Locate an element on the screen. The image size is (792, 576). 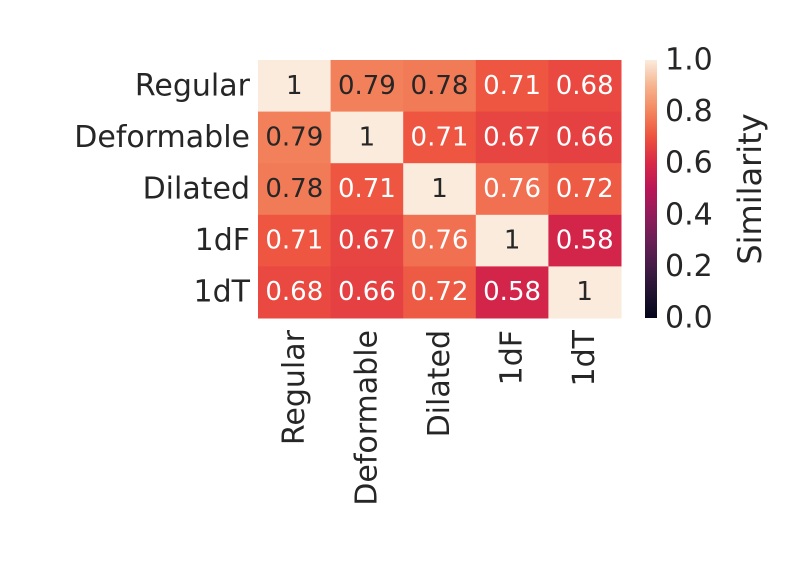
y-axis-tick-labels: Regular Deformable Dilated 1dF 1dT is located at coordinates (162, 188).